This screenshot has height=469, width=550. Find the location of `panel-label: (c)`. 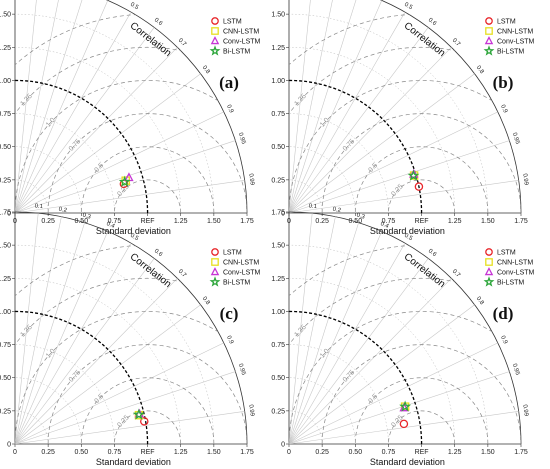

panel-label: (c) is located at coordinates (229, 313).